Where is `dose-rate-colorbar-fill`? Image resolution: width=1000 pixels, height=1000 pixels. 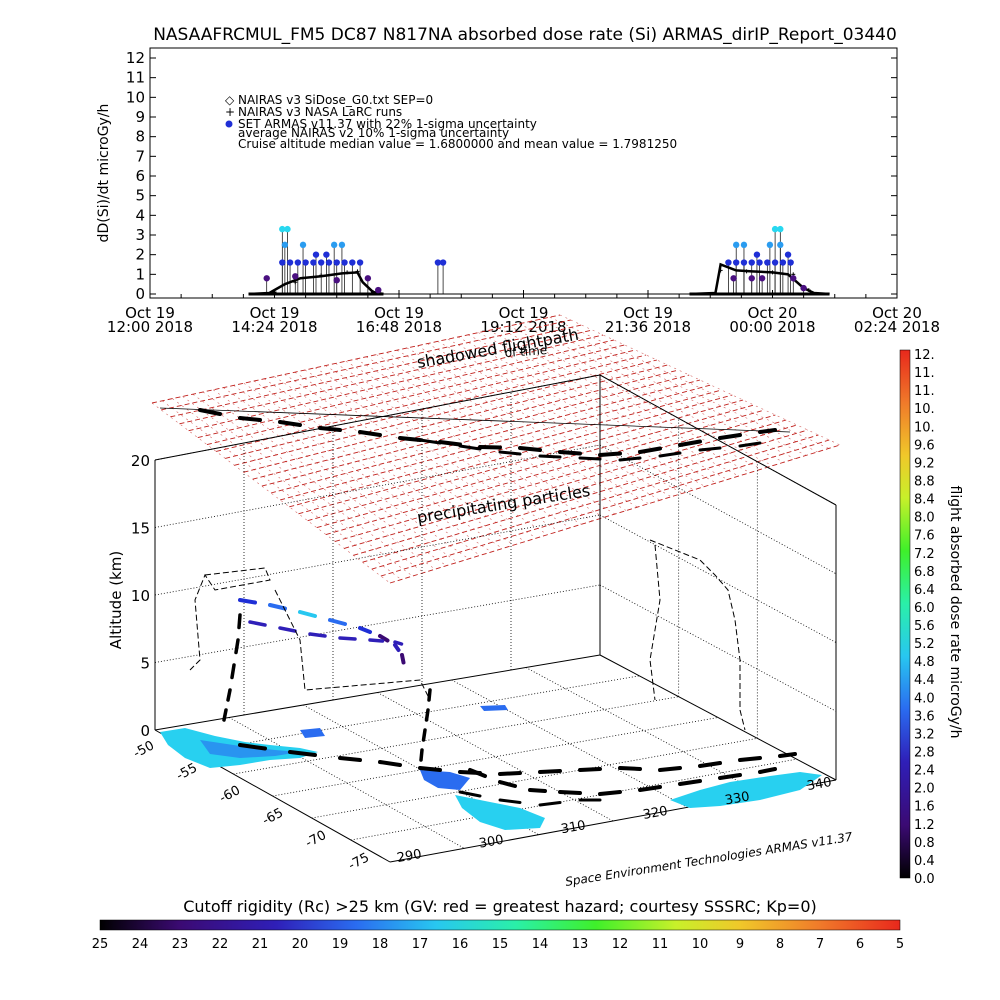 dose-rate-colorbar-fill is located at coordinates (905, 614).